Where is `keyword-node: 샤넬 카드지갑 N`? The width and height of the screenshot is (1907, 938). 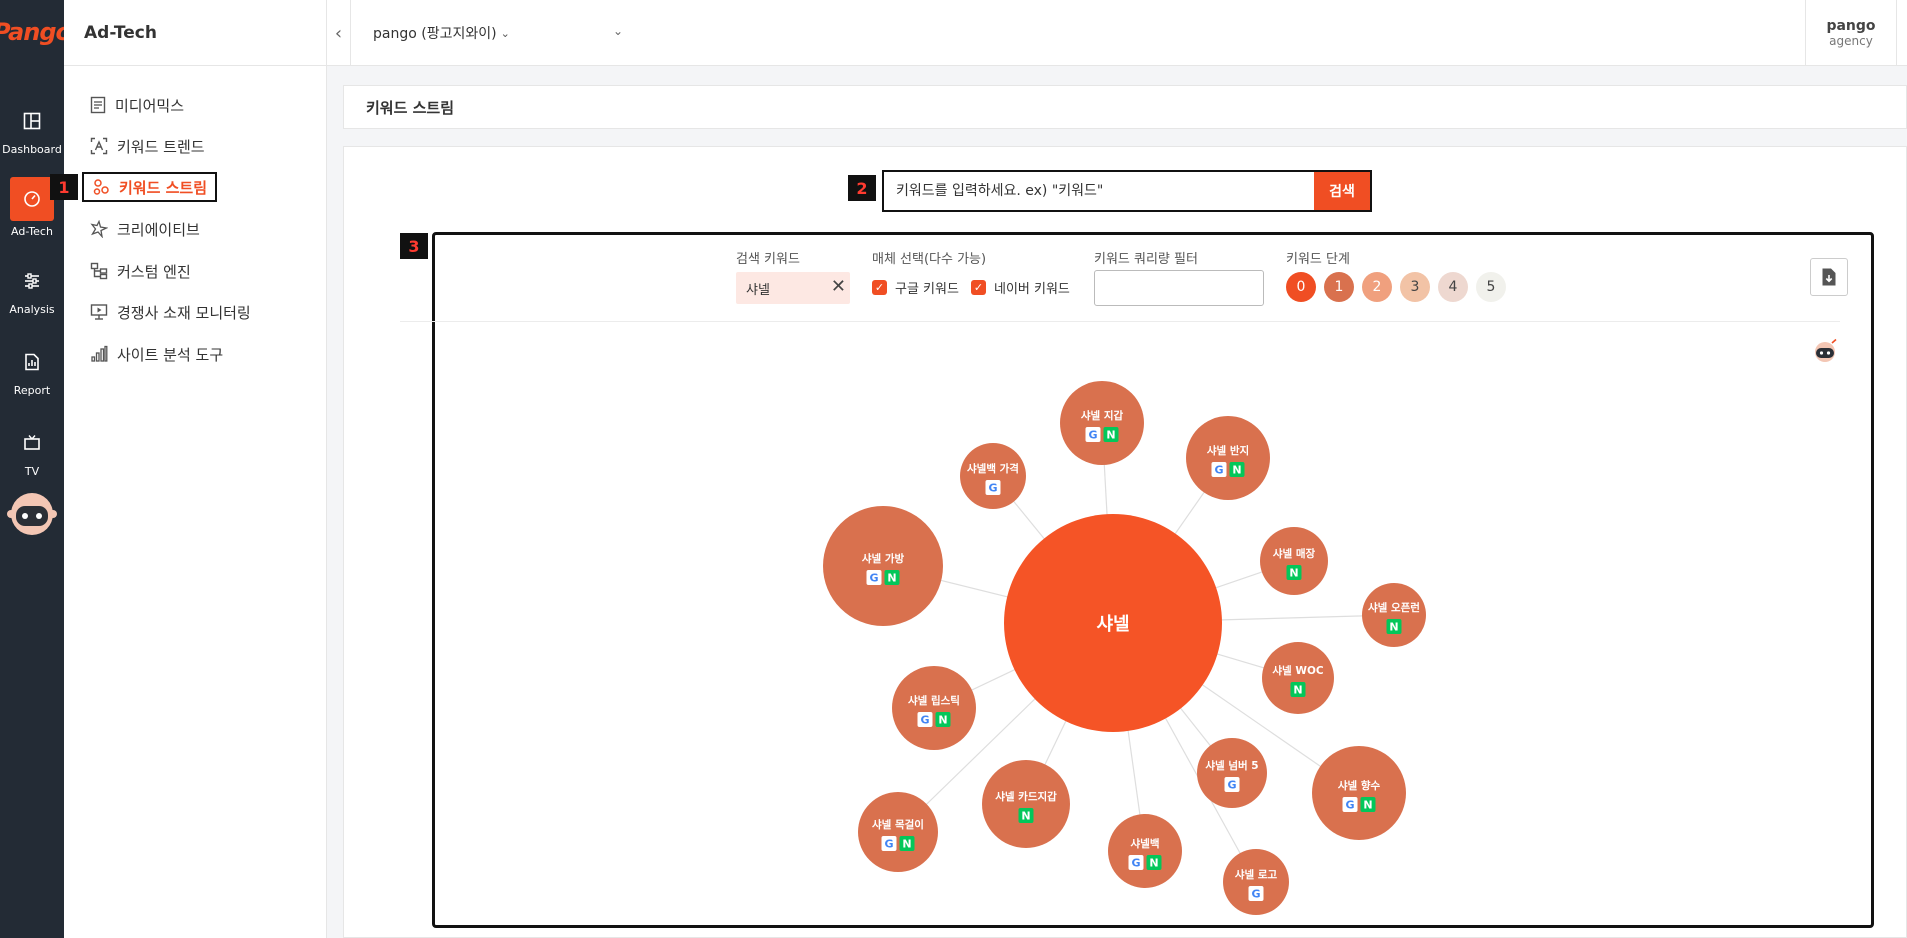
keyword-node: 샤넬 카드지갑 N is located at coordinates (1026, 804).